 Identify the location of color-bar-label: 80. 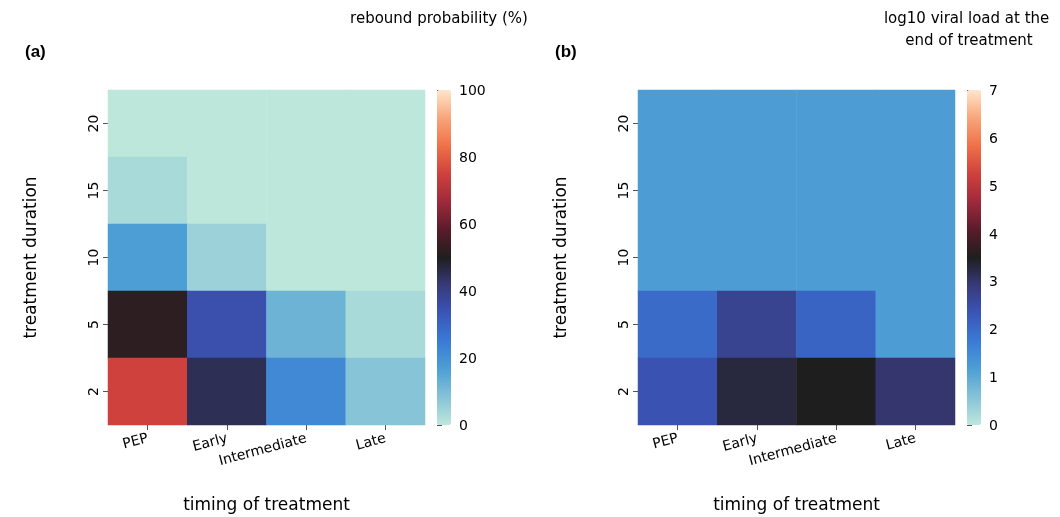
(468, 157).